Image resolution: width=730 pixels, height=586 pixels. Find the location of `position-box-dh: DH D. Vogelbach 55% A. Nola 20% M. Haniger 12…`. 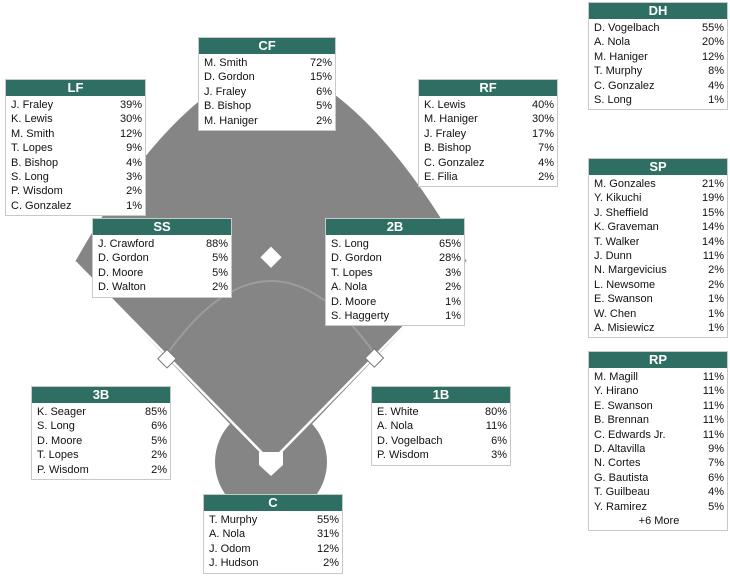

position-box-dh: DH D. Vogelbach 55% A. Nola 20% M. Haniger 12… is located at coordinates (658, 56).